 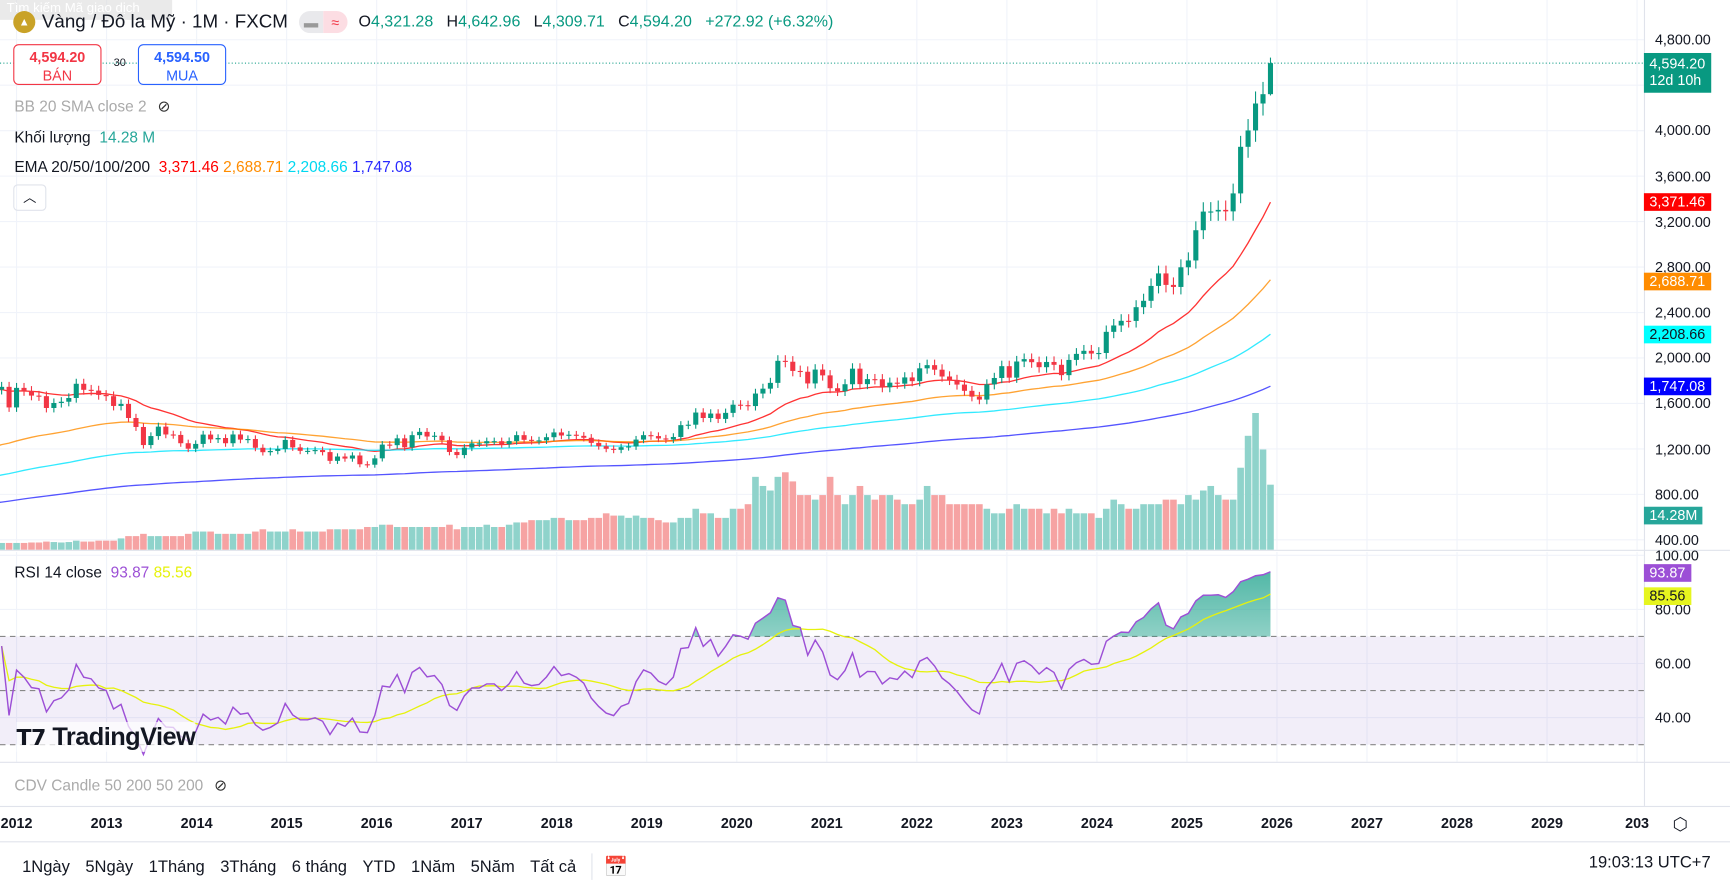 I want to click on bb-legend: BB 20 SMA close 2 ⊘, so click(x=92, y=106).